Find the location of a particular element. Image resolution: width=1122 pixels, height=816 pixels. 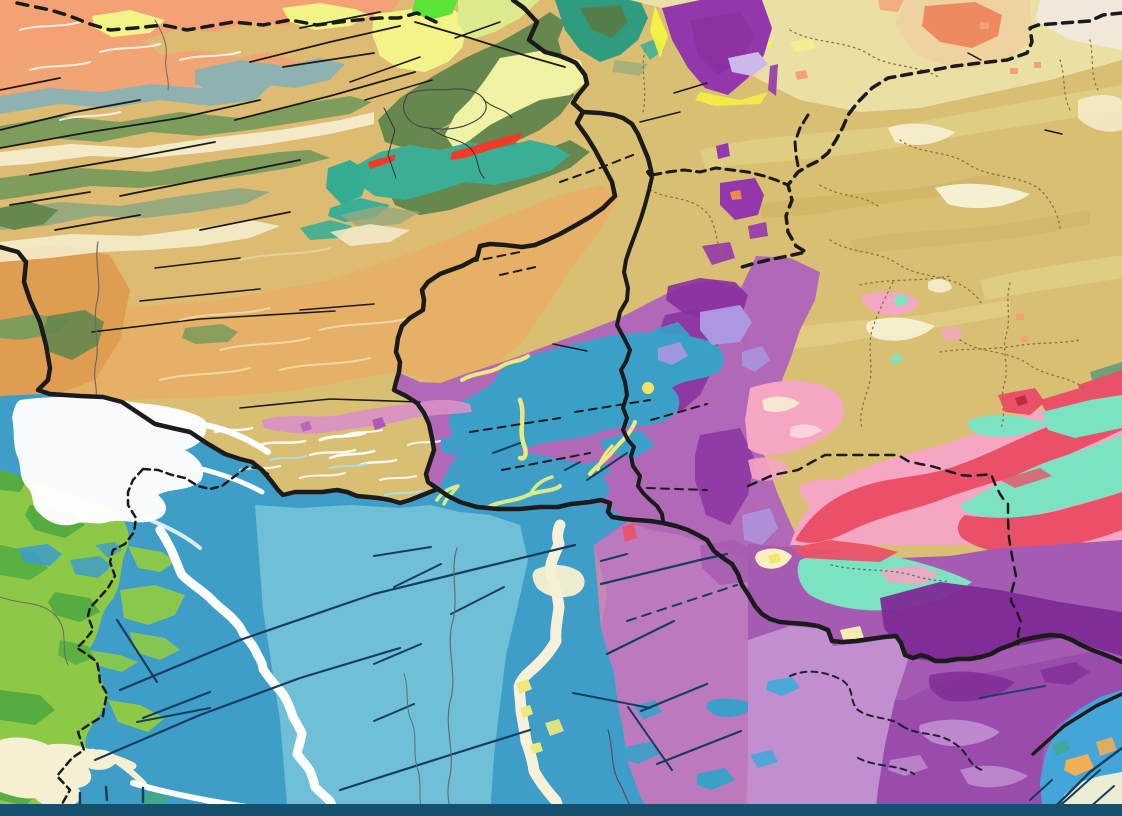

region-plum-sw is located at coordinates (828, 721).